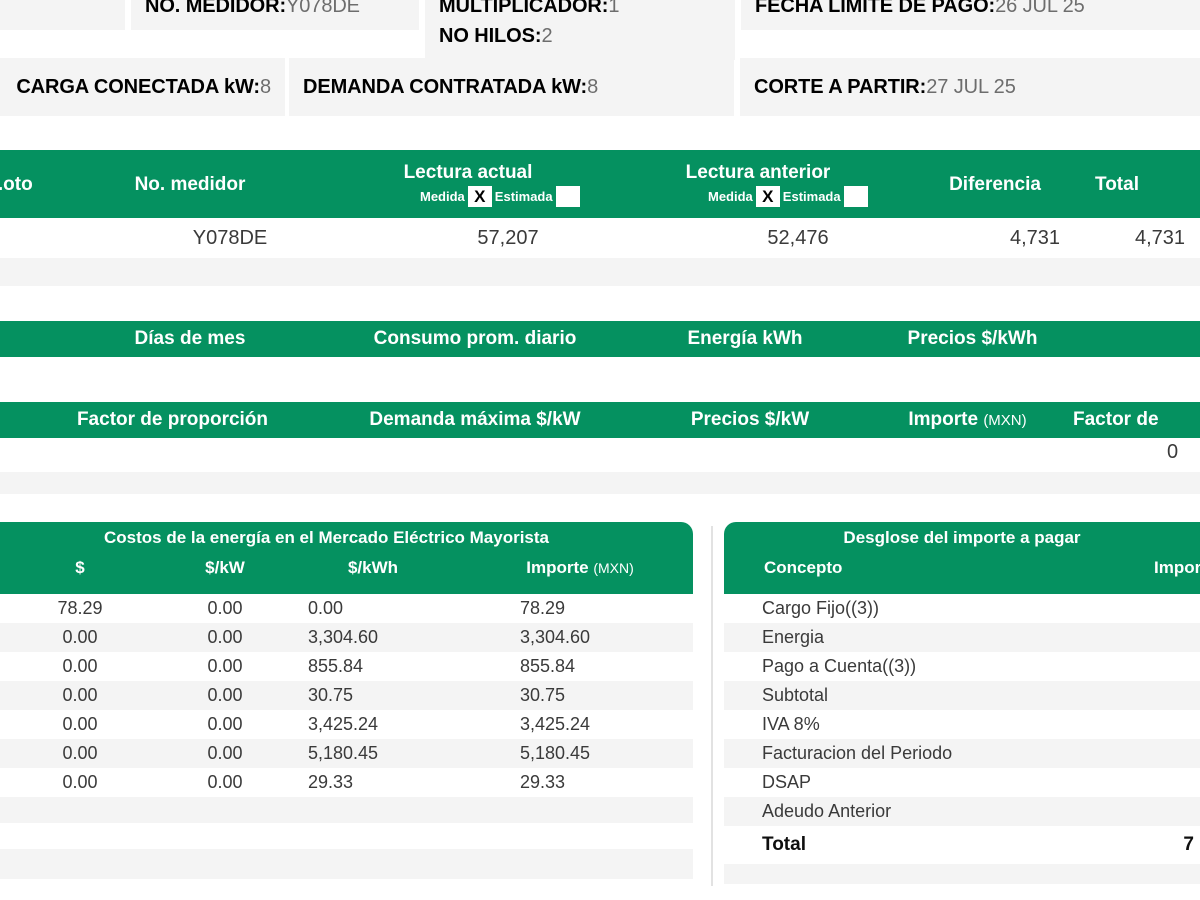 The height and width of the screenshot is (900, 1200). What do you see at coordinates (840, 87) in the screenshot?
I see `info-corte-a-partir-label: CORTE A PARTIR:` at bounding box center [840, 87].